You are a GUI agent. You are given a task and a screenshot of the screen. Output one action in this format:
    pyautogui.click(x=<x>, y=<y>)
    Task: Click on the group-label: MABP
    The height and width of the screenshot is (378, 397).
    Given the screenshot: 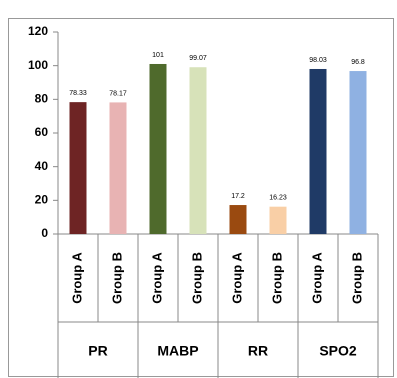 What is the action you would take?
    pyautogui.click(x=177, y=351)
    